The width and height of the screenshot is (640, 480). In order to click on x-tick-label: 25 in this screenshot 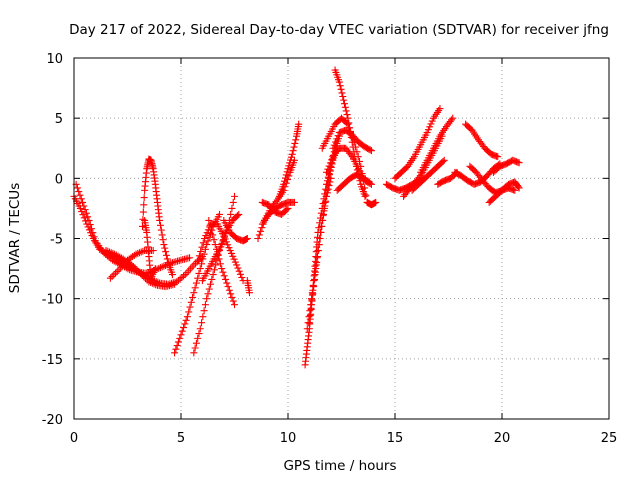, I will do `click(609, 438)`.